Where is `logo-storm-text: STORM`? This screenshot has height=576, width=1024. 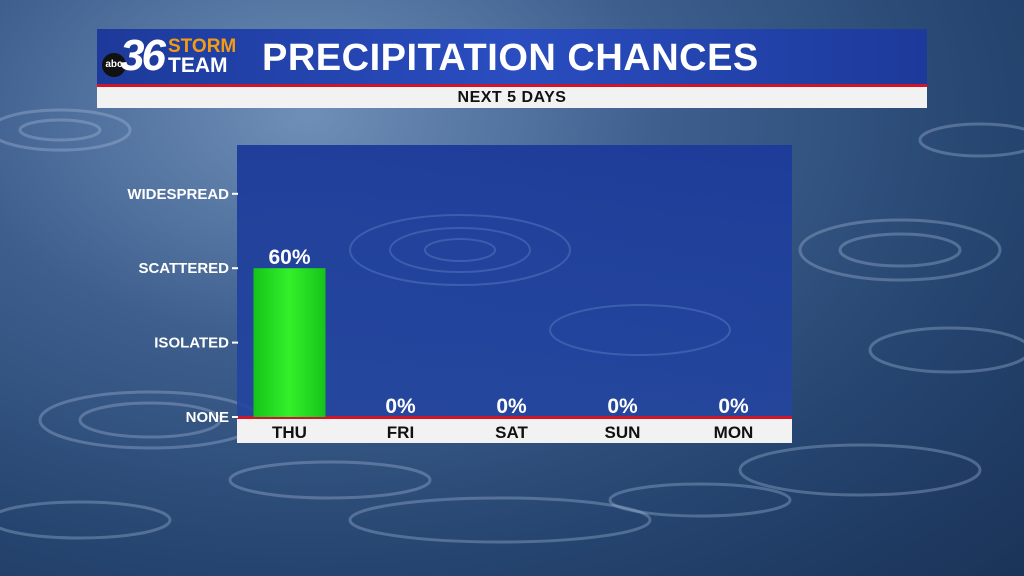 logo-storm-text: STORM is located at coordinates (202, 46).